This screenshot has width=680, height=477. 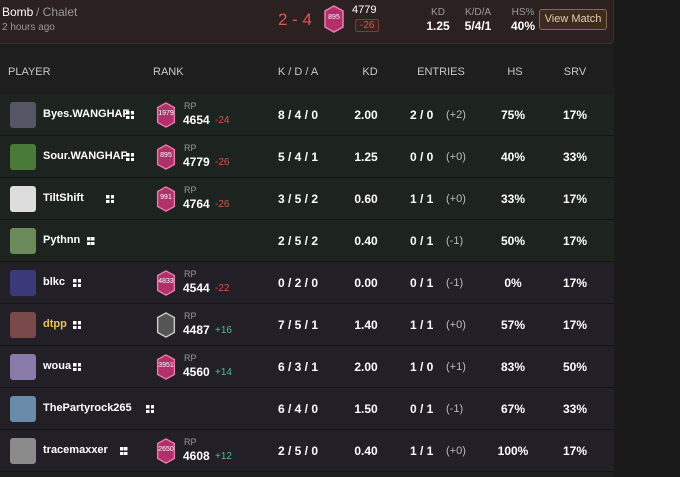 What do you see at coordinates (75, 450) in the screenshot?
I see `player-name: tracemaxxer` at bounding box center [75, 450].